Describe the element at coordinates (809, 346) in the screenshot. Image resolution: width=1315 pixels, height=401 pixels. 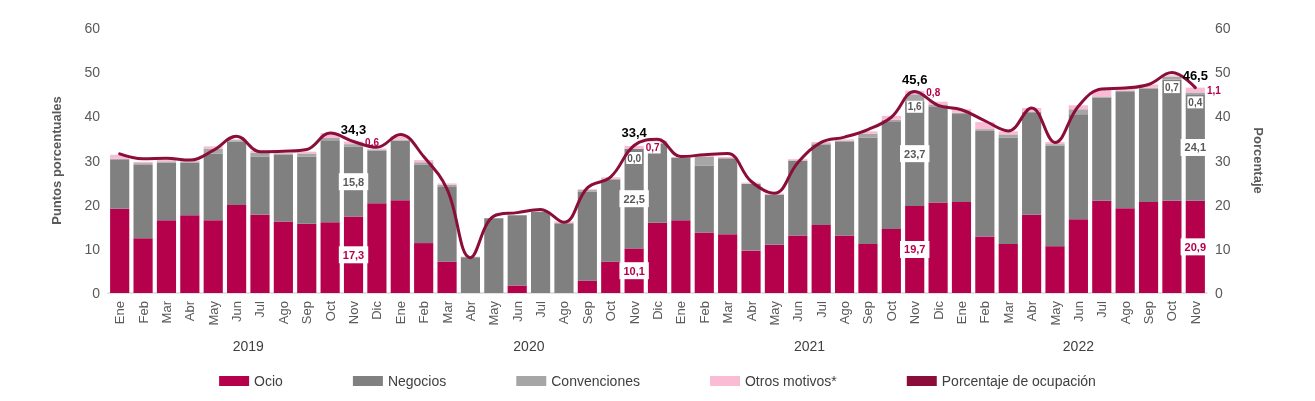
I see `text: 2021` at that location.